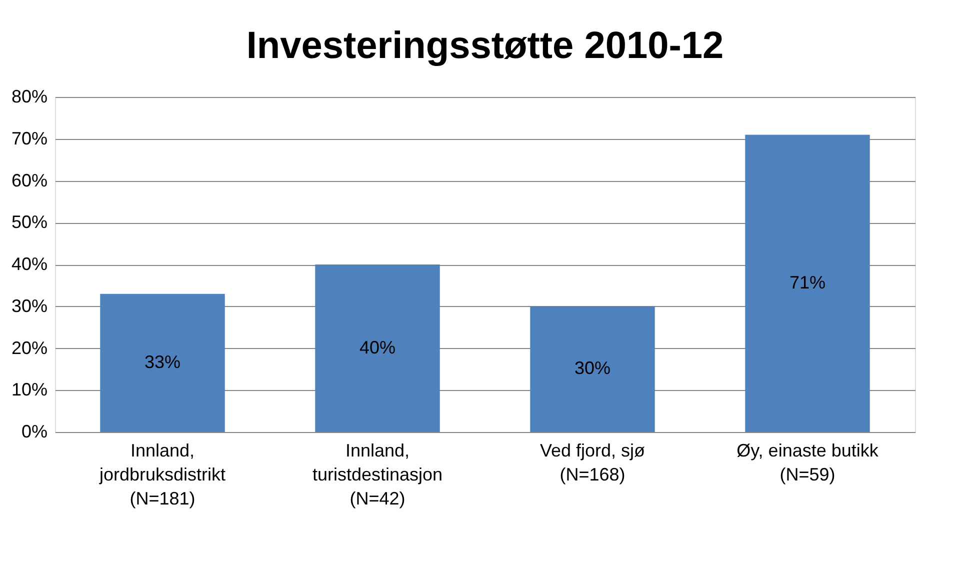 The width and height of the screenshot is (954, 579). Describe the element at coordinates (29, 264) in the screenshot. I see `y-tick-label: 40%` at that location.